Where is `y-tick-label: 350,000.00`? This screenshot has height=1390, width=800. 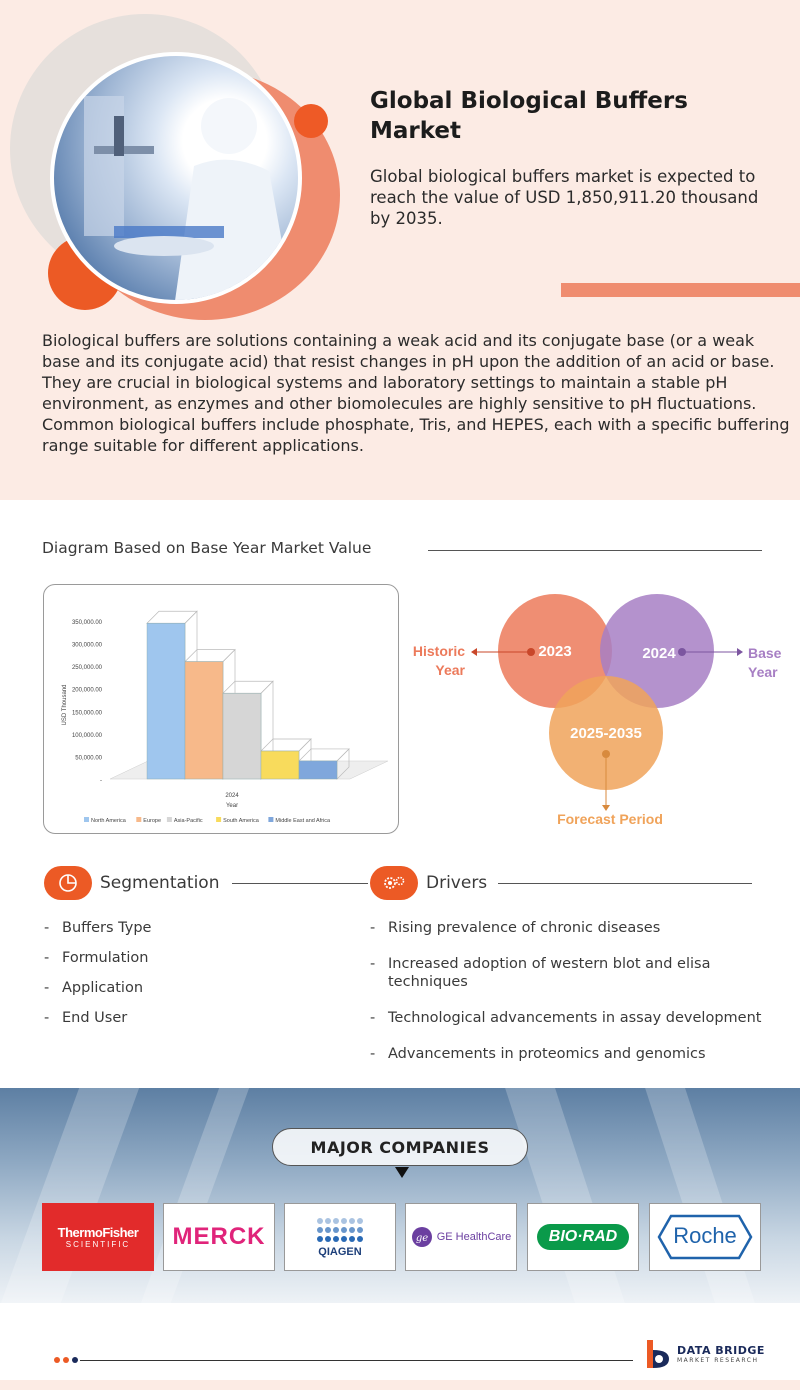
y-tick-label: 350,000.00 is located at coordinates (87, 623).